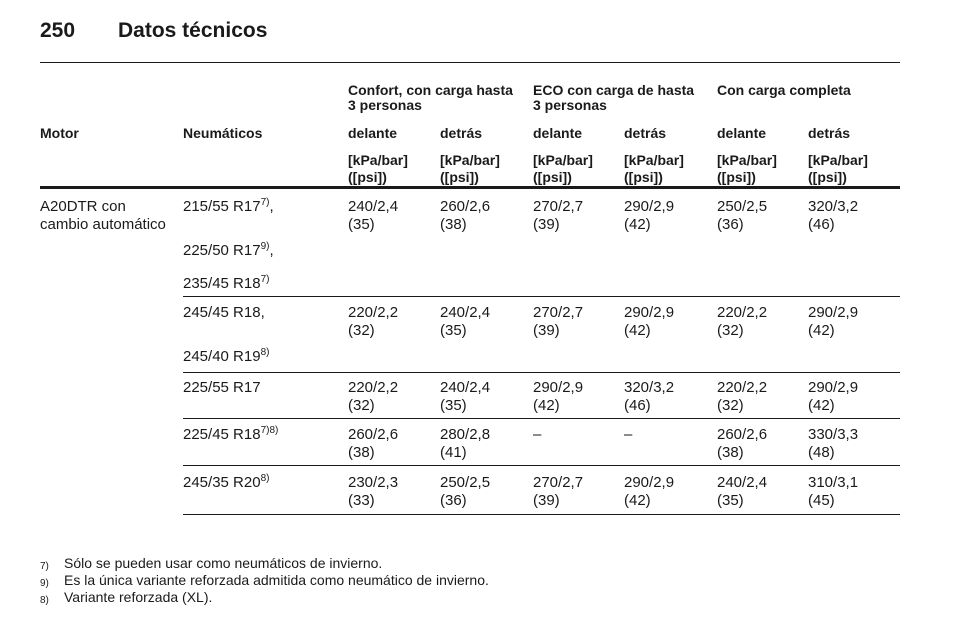 The width and height of the screenshot is (960, 642). Describe the element at coordinates (223, 133) in the screenshot. I see `column-header: Neumáticos` at that location.